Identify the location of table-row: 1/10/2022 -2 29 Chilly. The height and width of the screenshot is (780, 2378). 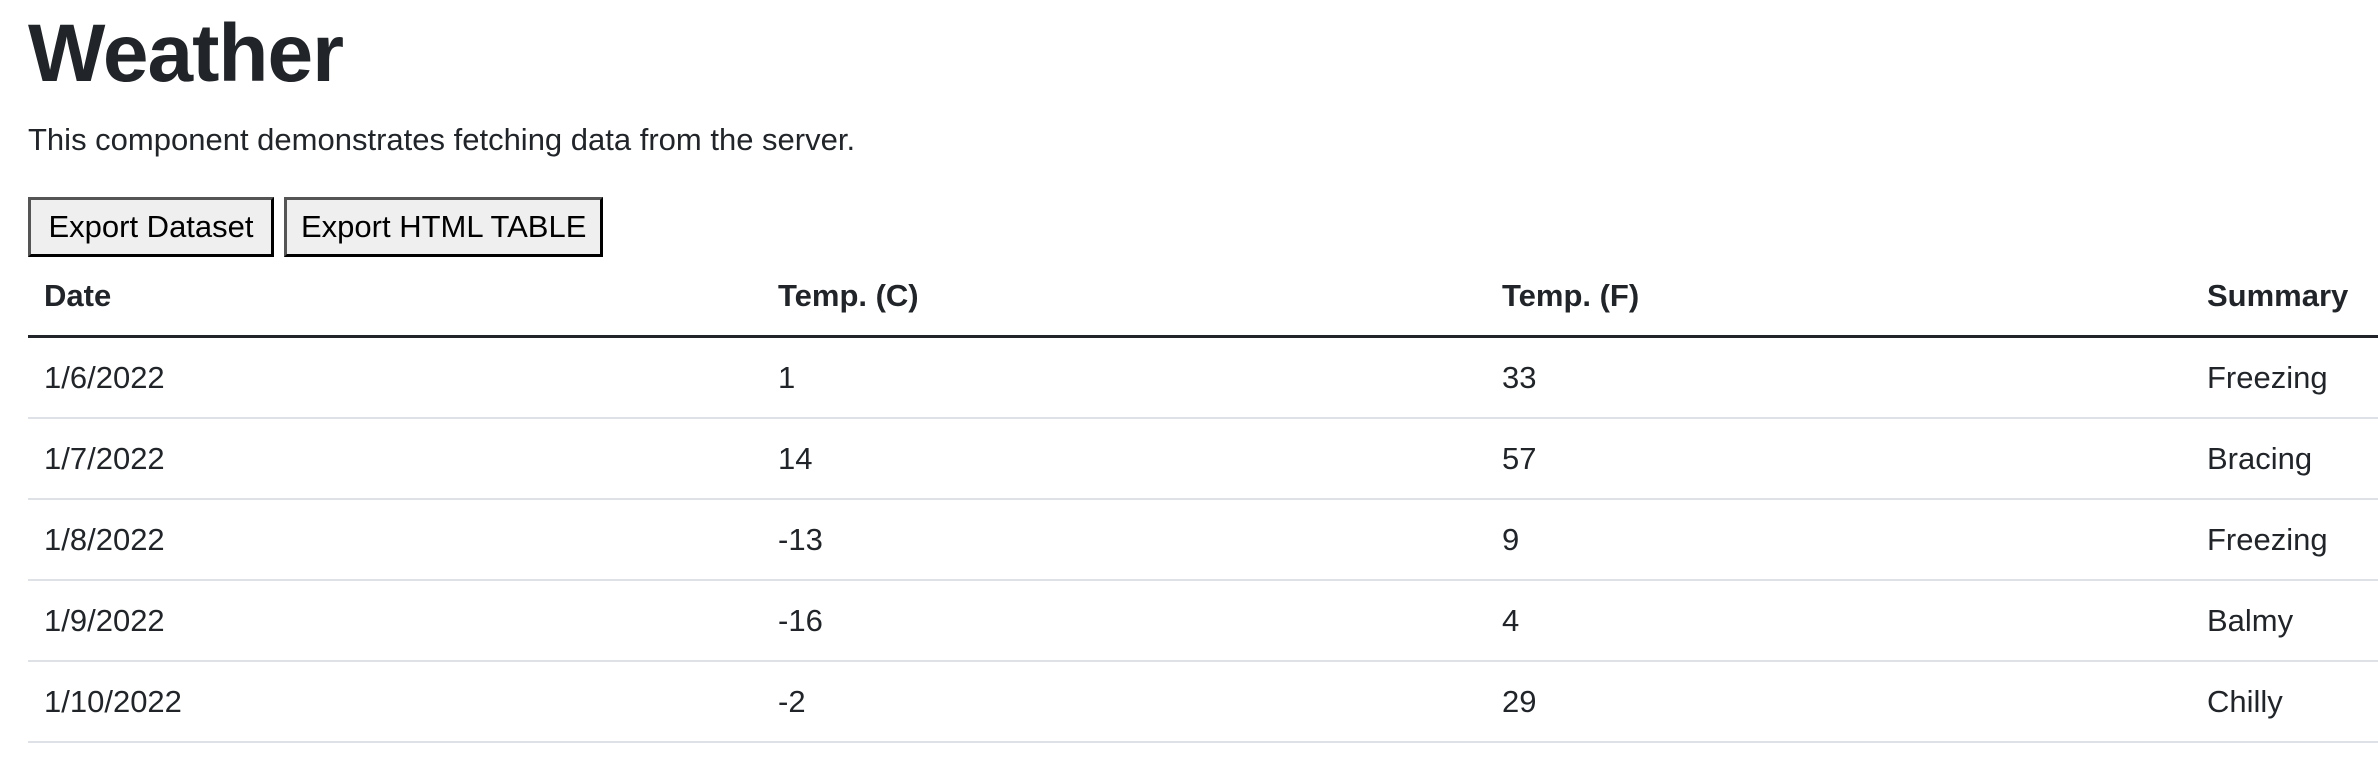
(1203, 702).